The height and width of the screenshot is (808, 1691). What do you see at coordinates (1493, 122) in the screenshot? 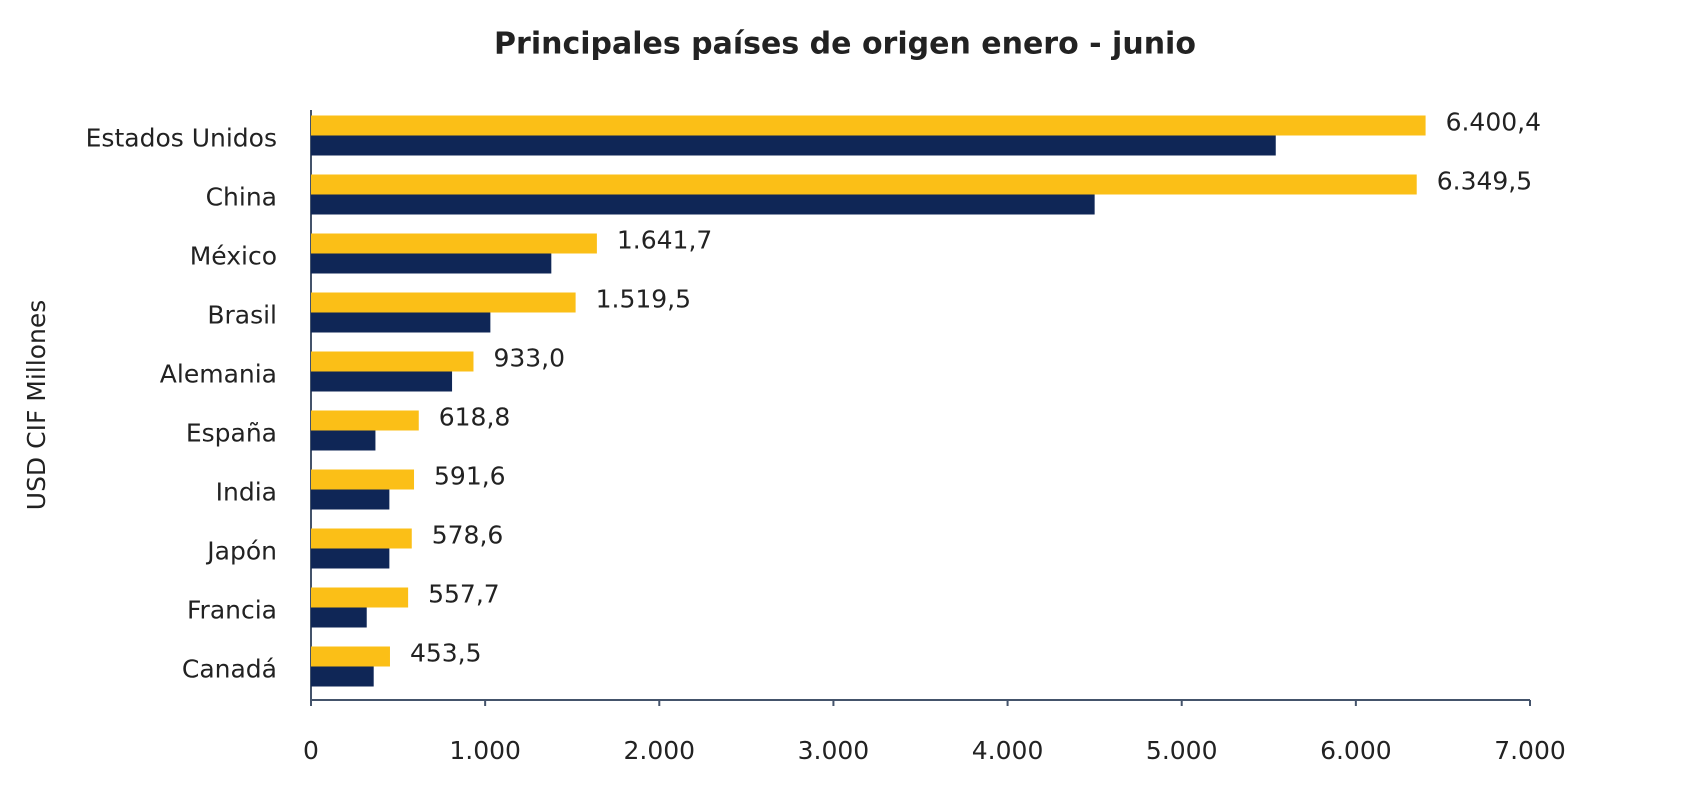
I see `data-label: 6.400,4` at bounding box center [1493, 122].